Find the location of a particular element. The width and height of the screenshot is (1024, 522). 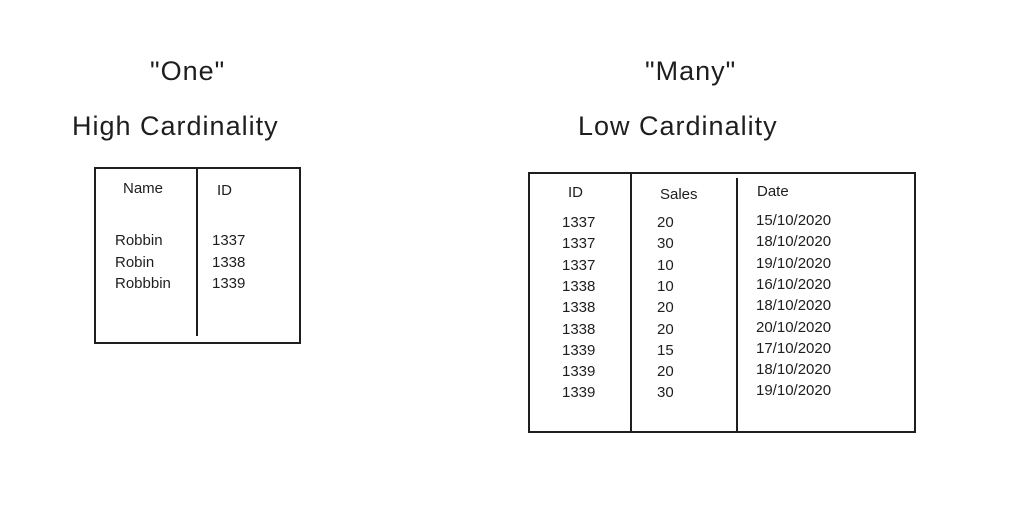

table-header: Name is located at coordinates (143, 188).